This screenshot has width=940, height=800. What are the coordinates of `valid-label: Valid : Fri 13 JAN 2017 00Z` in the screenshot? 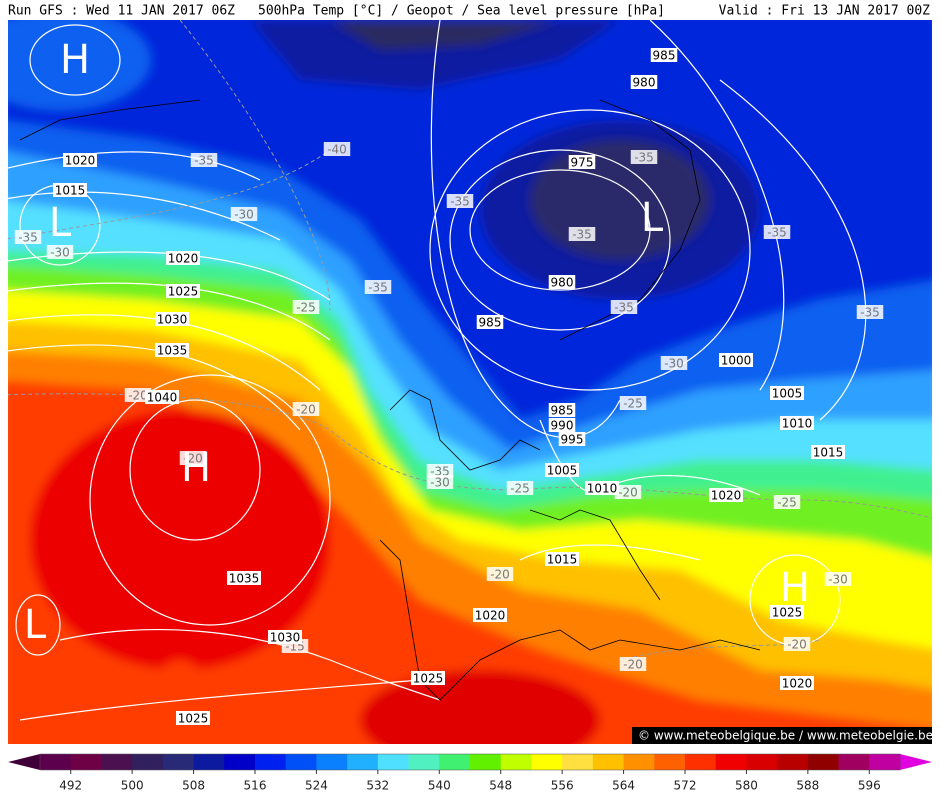 It's located at (824, 11).